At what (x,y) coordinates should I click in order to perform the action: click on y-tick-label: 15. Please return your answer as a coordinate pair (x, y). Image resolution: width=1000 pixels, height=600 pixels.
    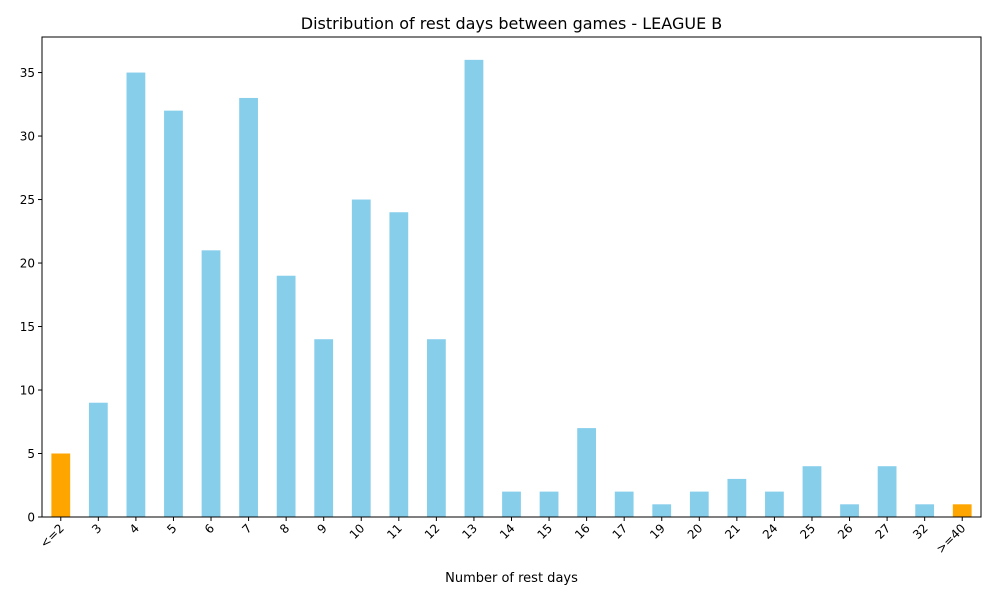
    Looking at the image, I should click on (27, 327).